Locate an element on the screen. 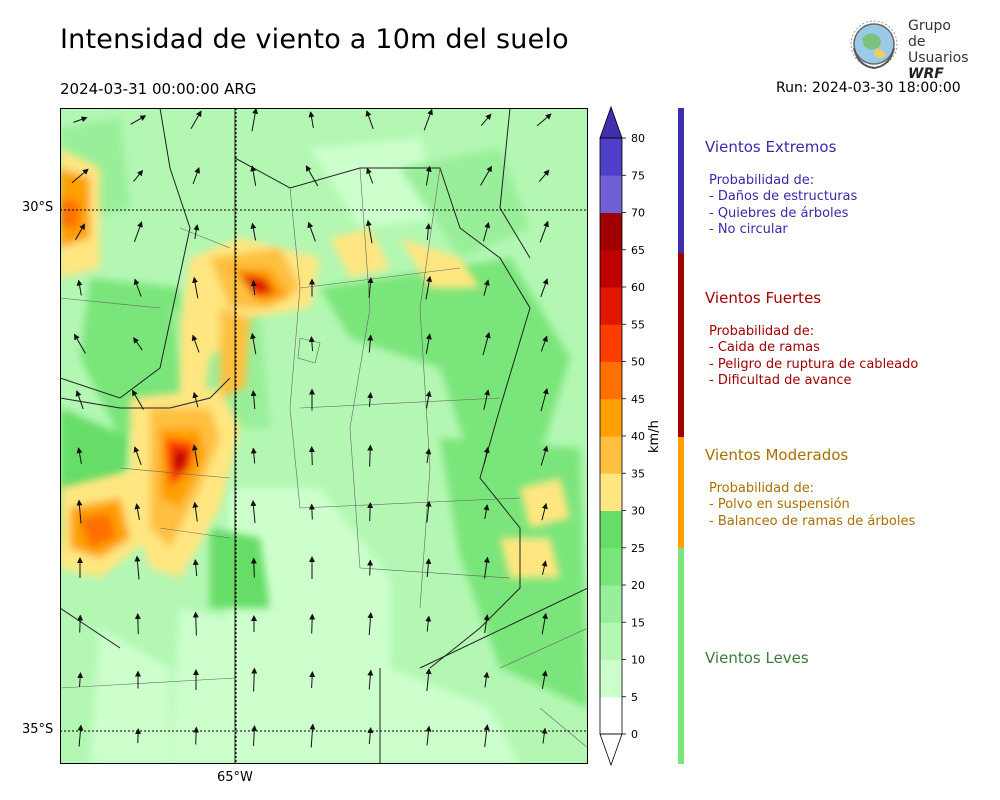 This screenshot has height=800, width=1000. colorbar-tick-label: 20 is located at coordinates (638, 585).